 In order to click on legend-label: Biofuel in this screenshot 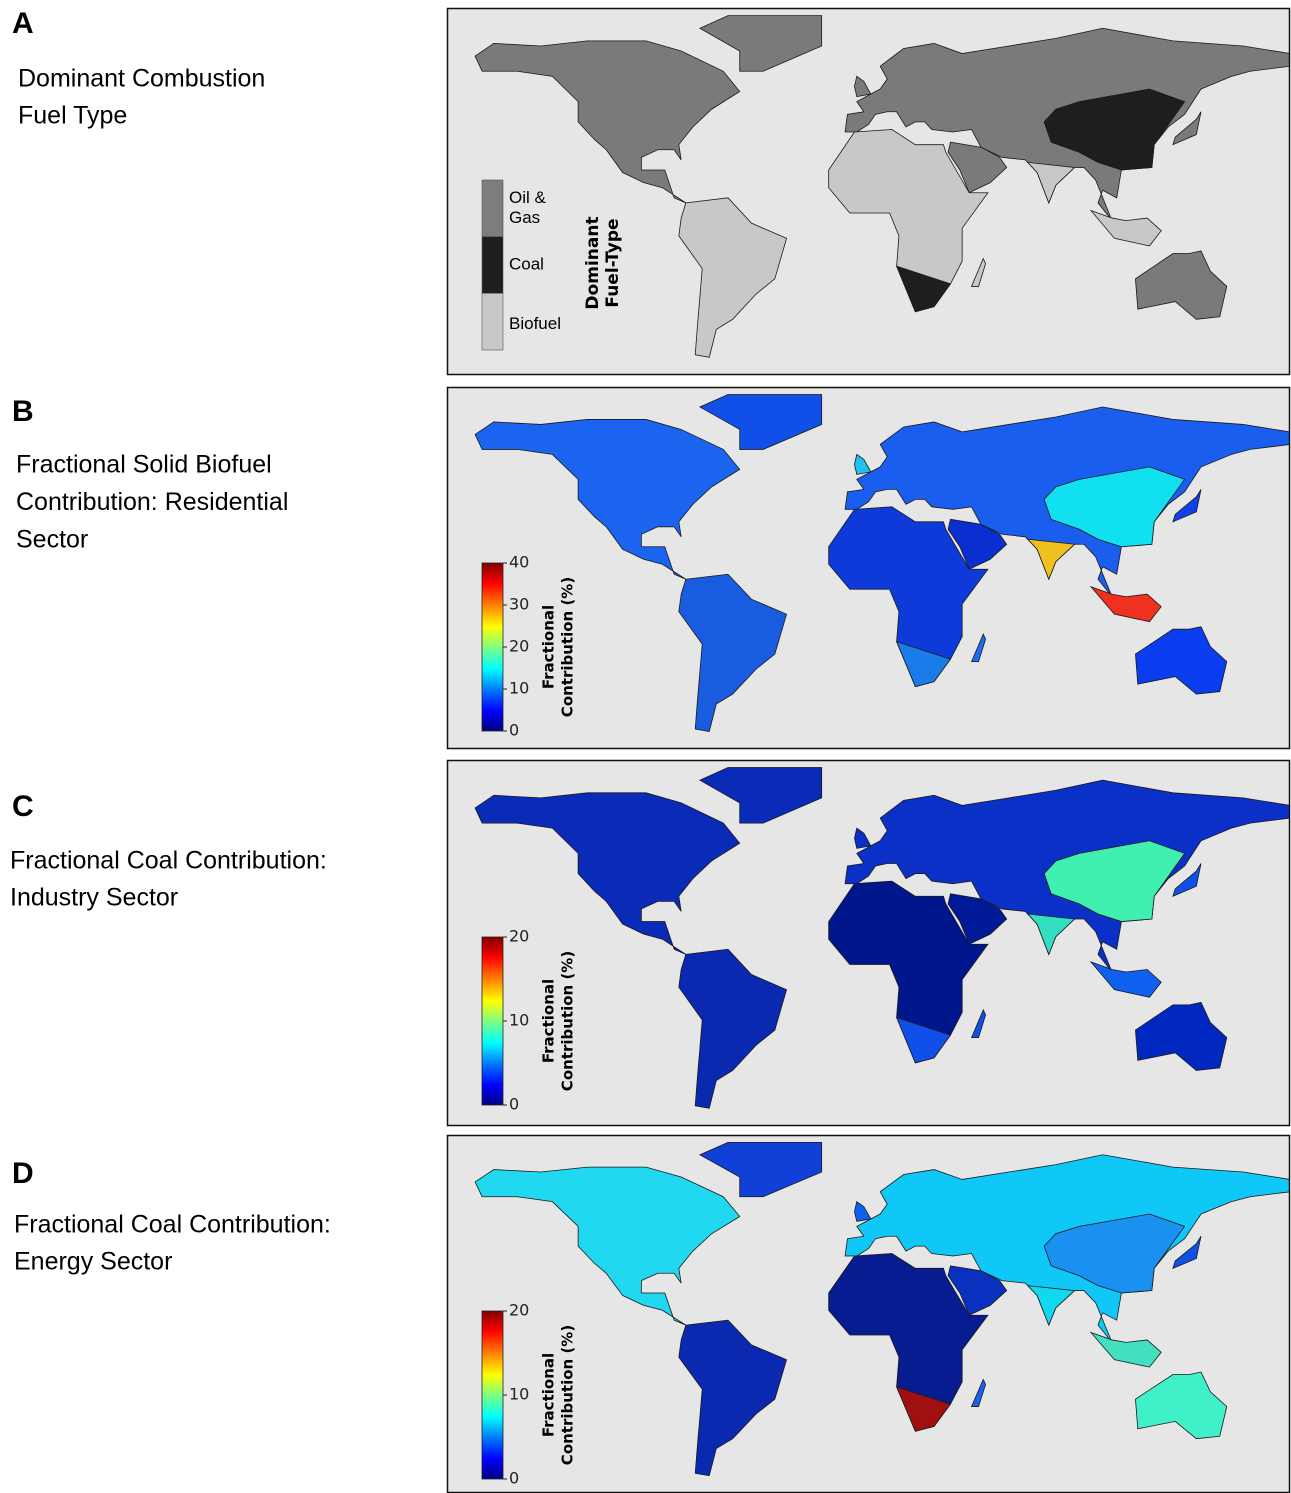, I will do `click(535, 323)`.